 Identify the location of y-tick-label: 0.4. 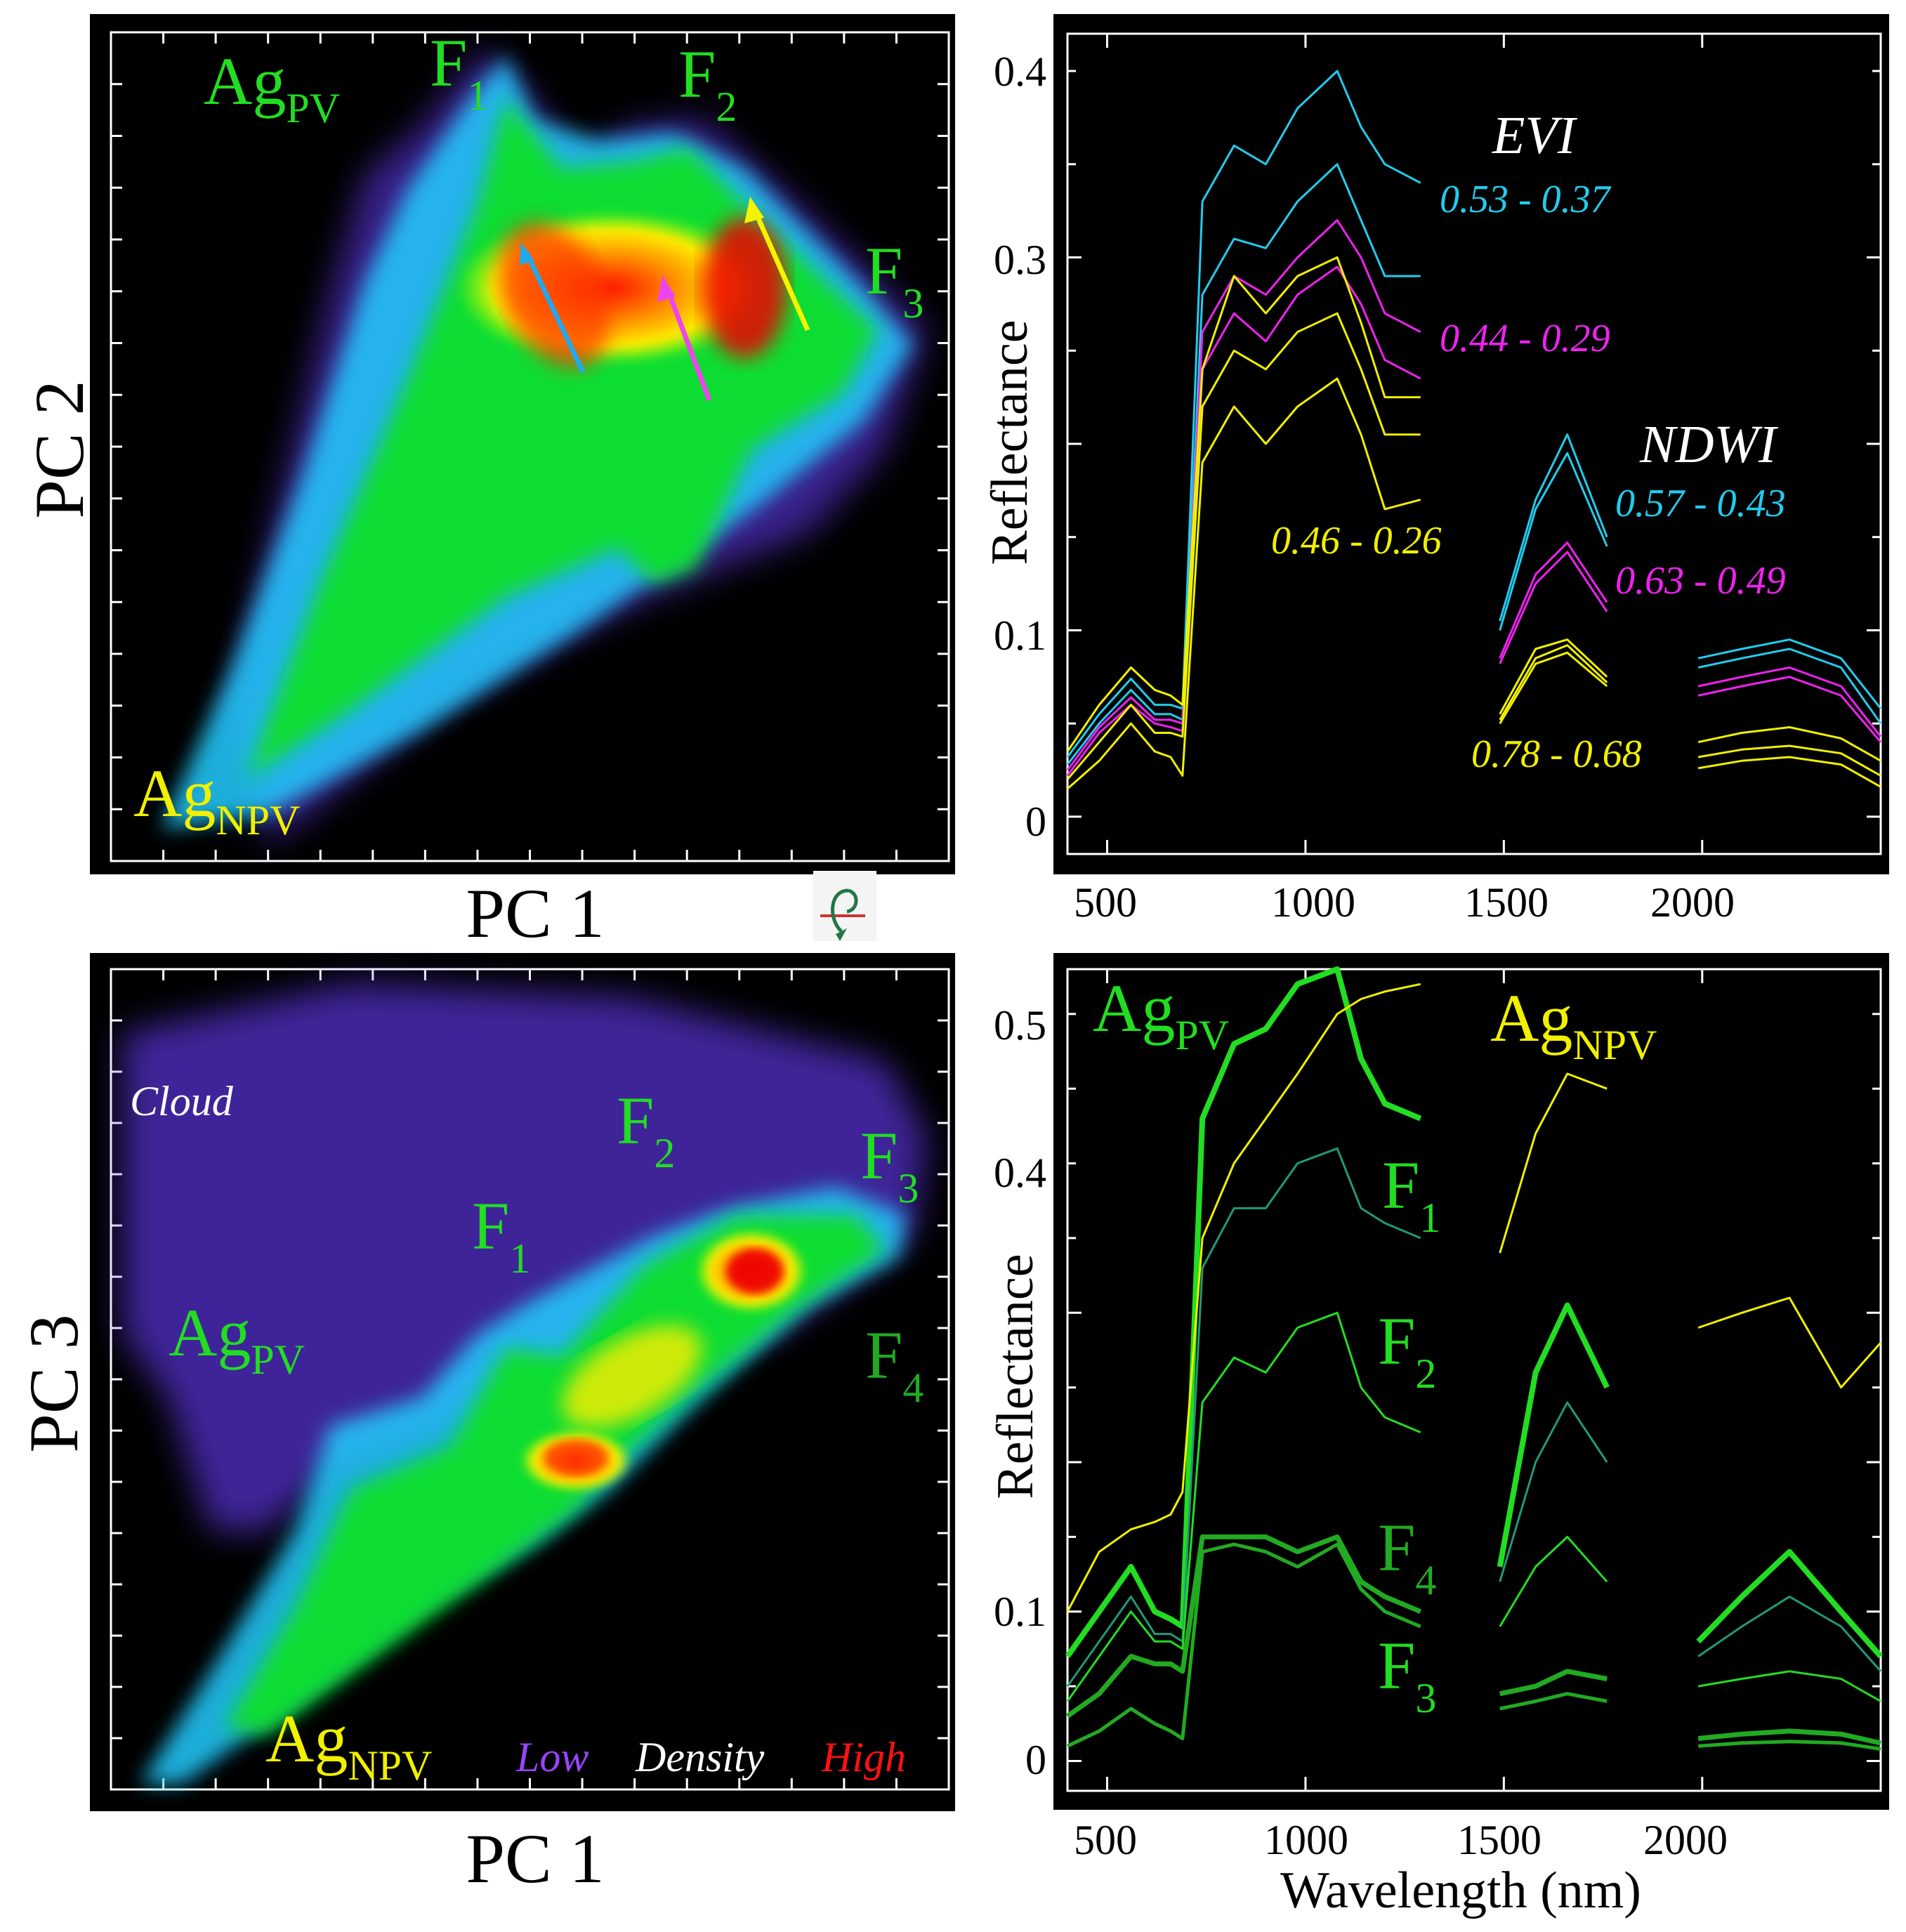
(1020, 1173).